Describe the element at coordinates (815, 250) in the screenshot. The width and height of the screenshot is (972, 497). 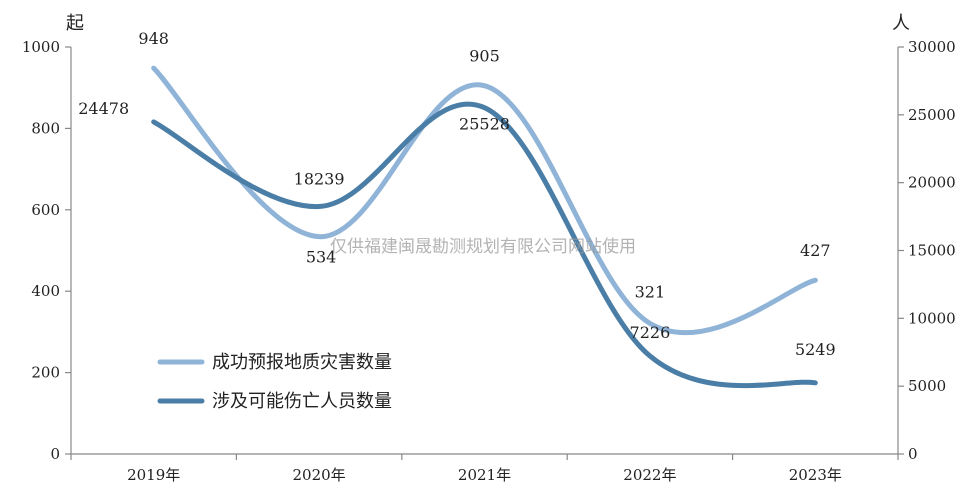
I see `data-label-s1: 427` at that location.